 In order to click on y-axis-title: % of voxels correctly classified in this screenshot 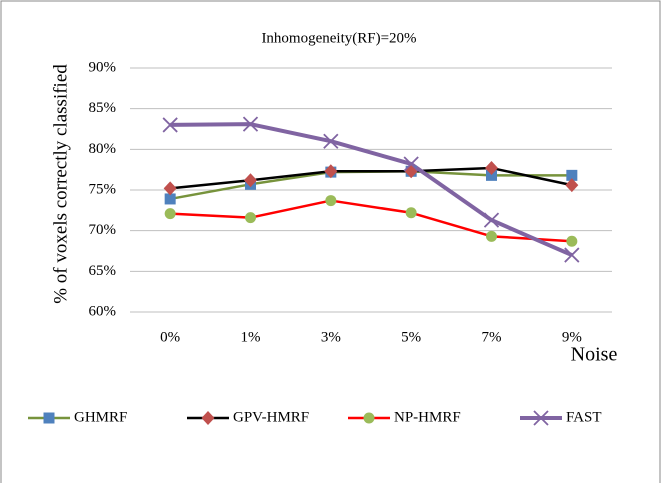, I will do `click(60, 184)`.